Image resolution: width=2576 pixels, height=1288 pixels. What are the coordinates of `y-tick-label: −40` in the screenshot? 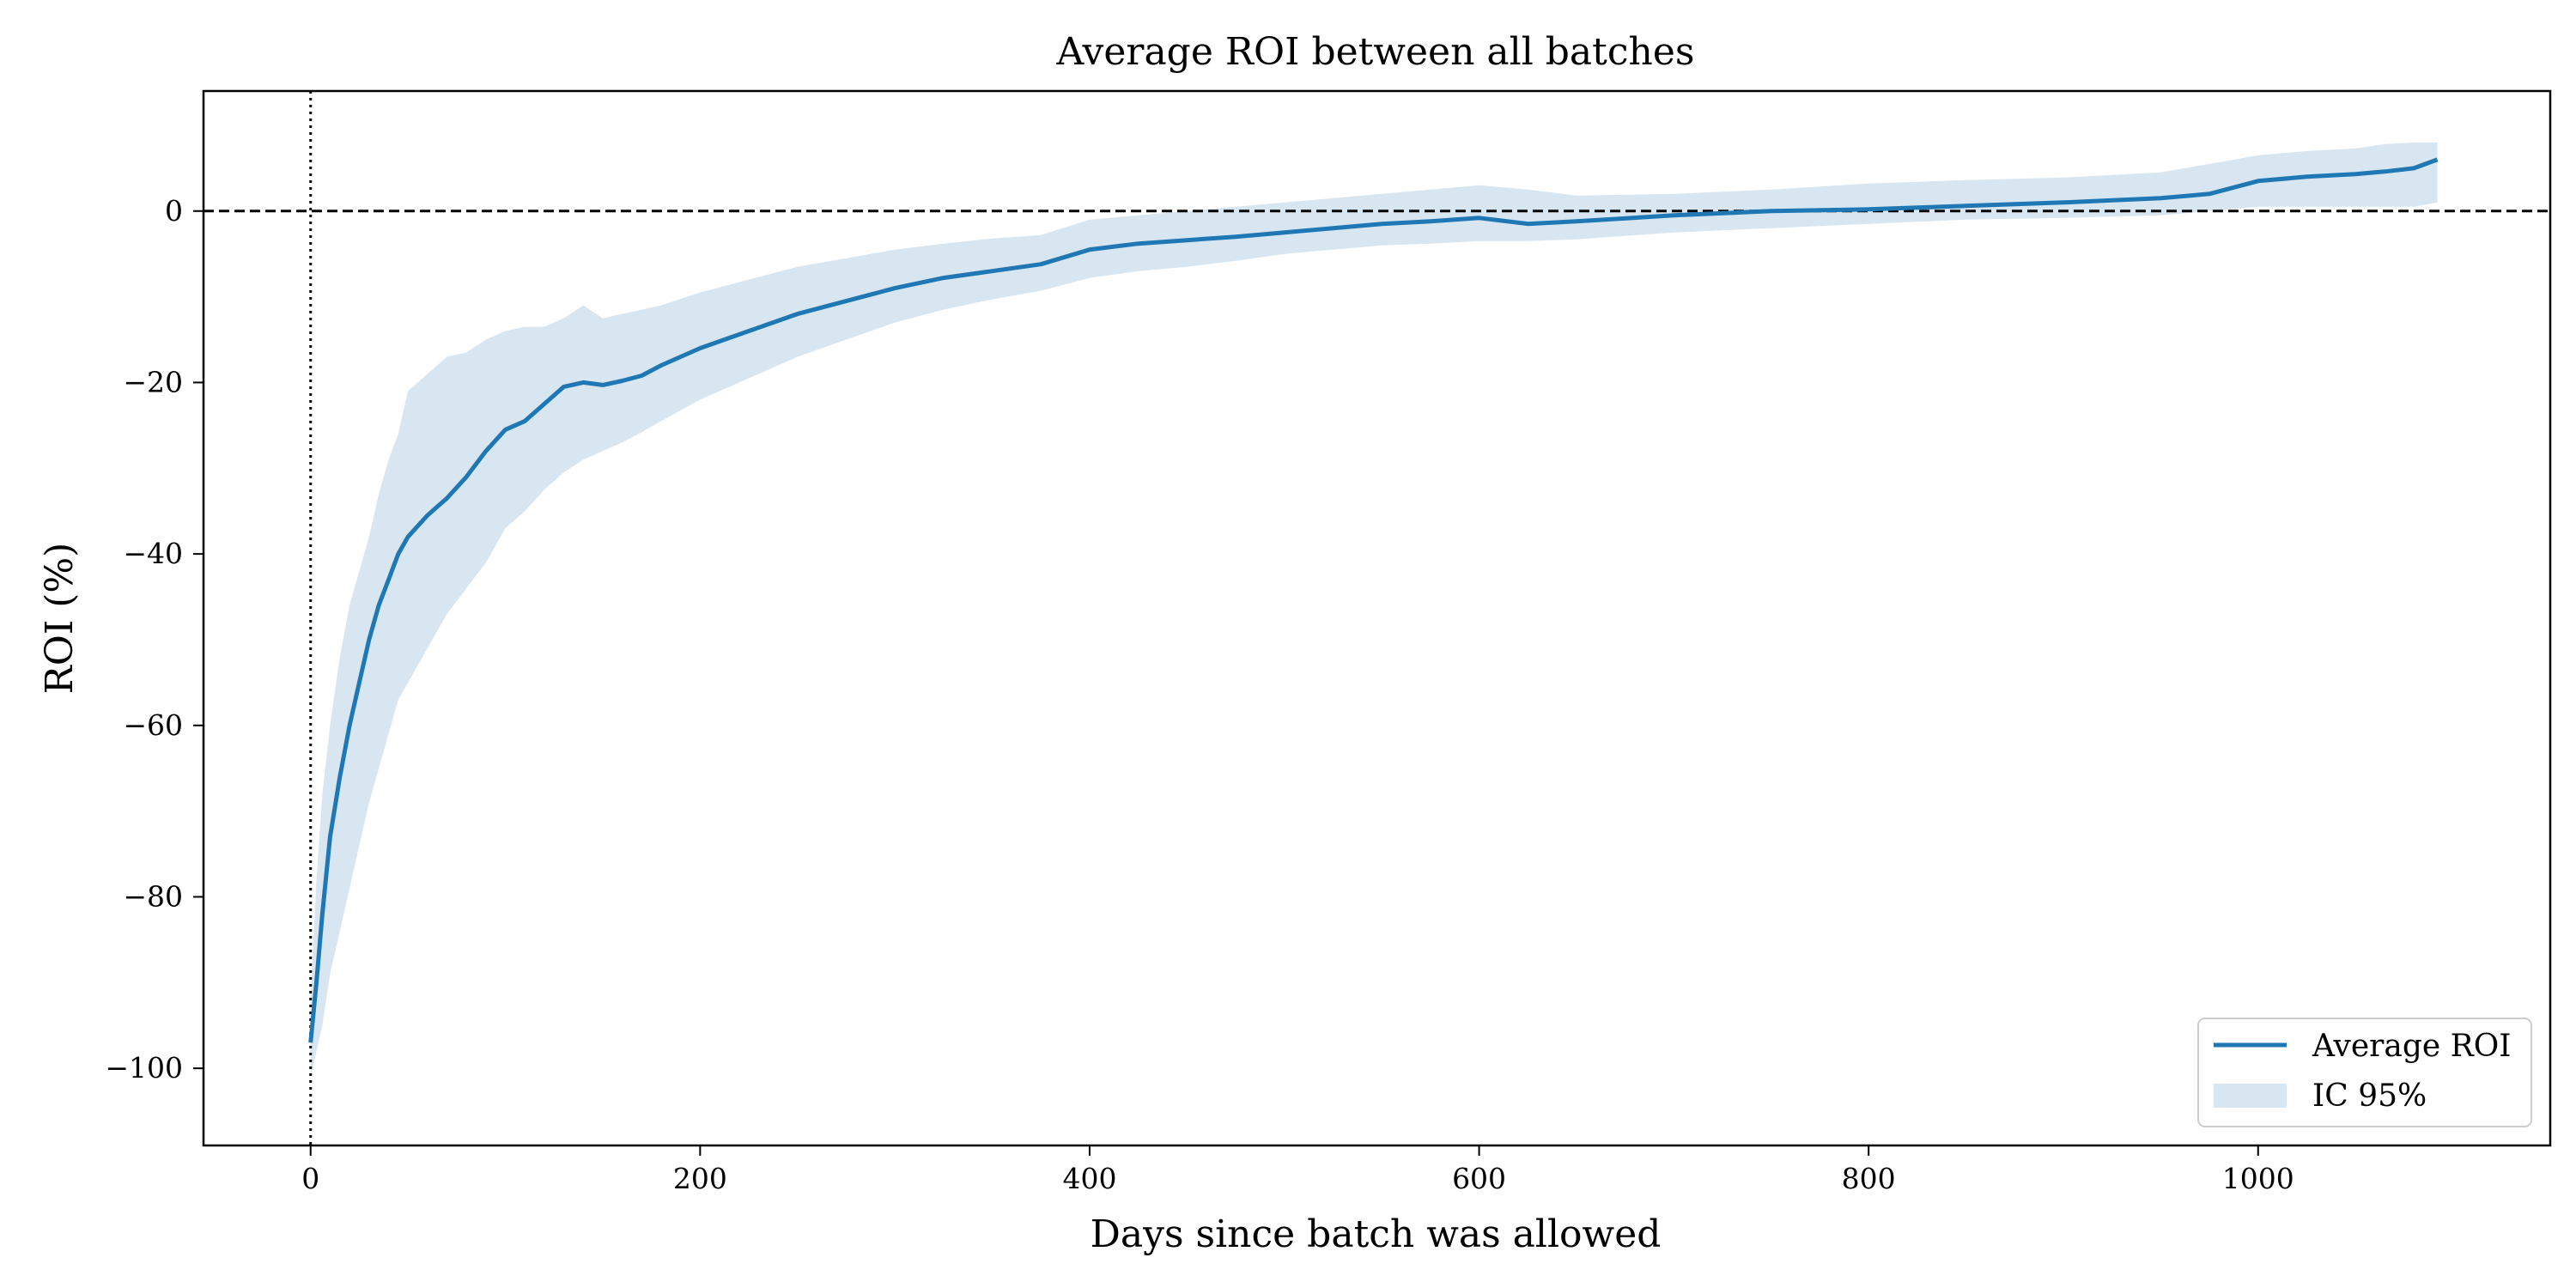 It's located at (153, 554).